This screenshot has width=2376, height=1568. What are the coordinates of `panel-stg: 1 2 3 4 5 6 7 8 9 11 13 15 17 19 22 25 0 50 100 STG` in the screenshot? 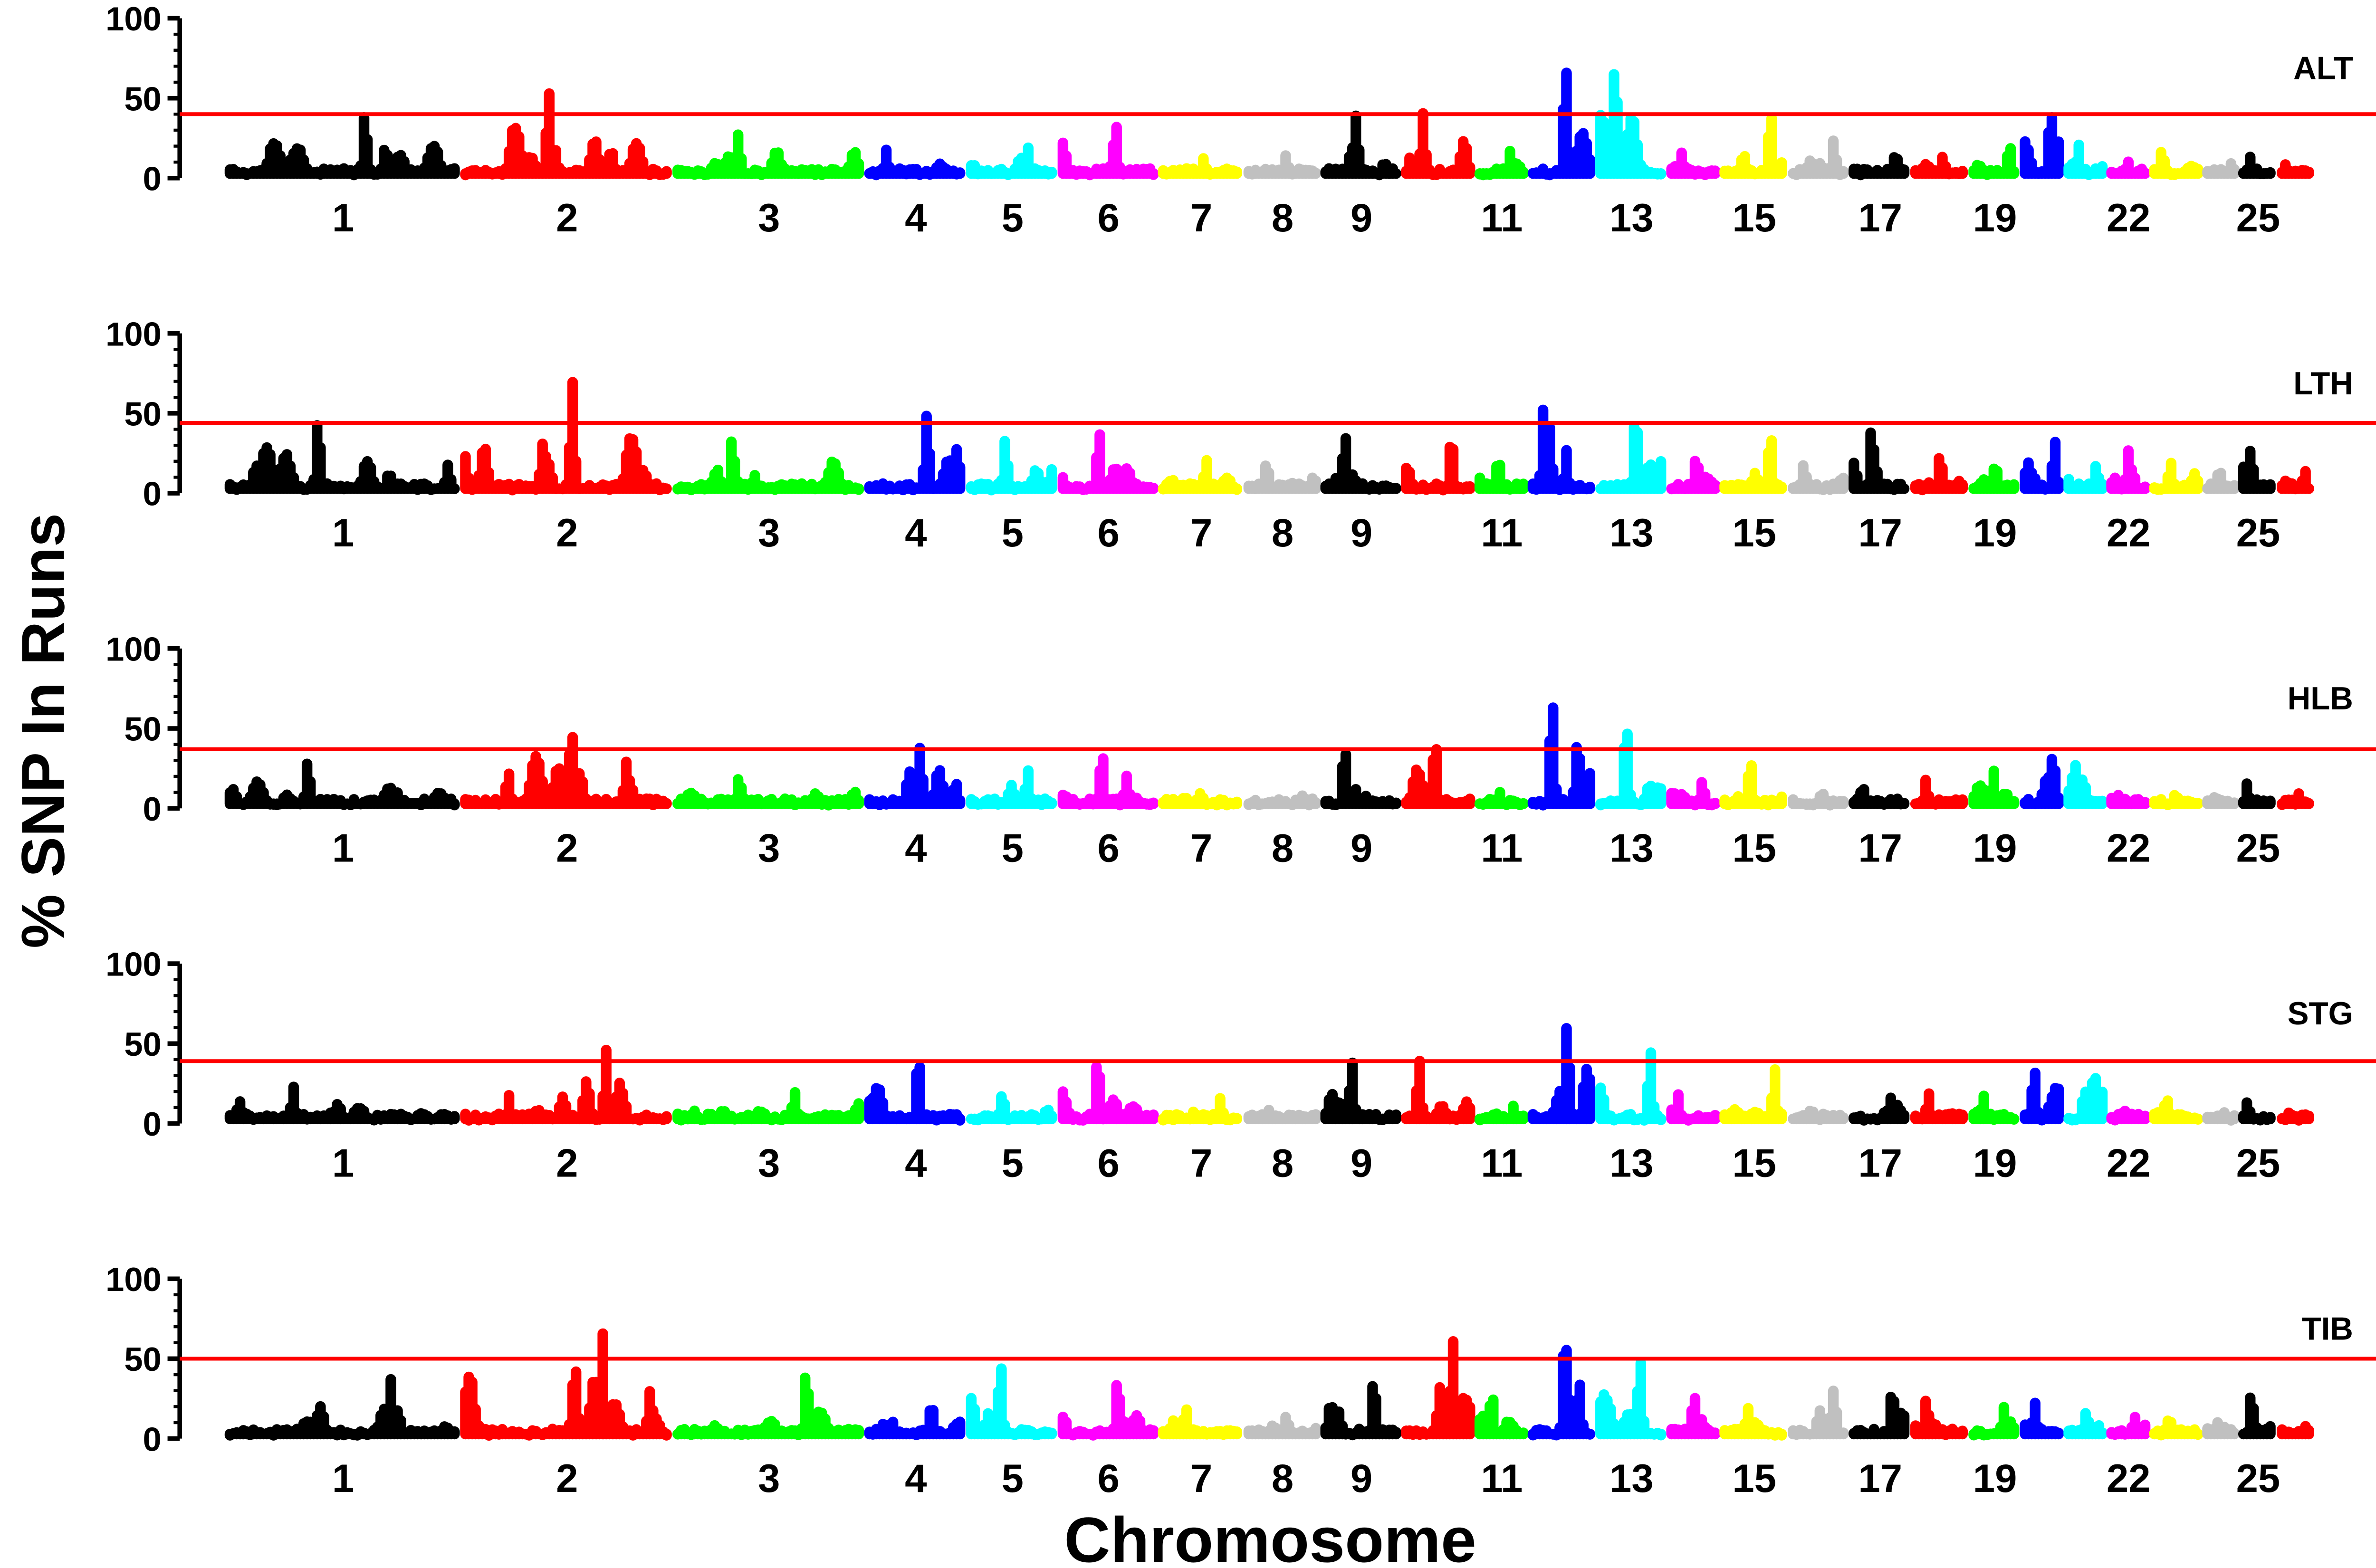 It's located at (1240, 1066).